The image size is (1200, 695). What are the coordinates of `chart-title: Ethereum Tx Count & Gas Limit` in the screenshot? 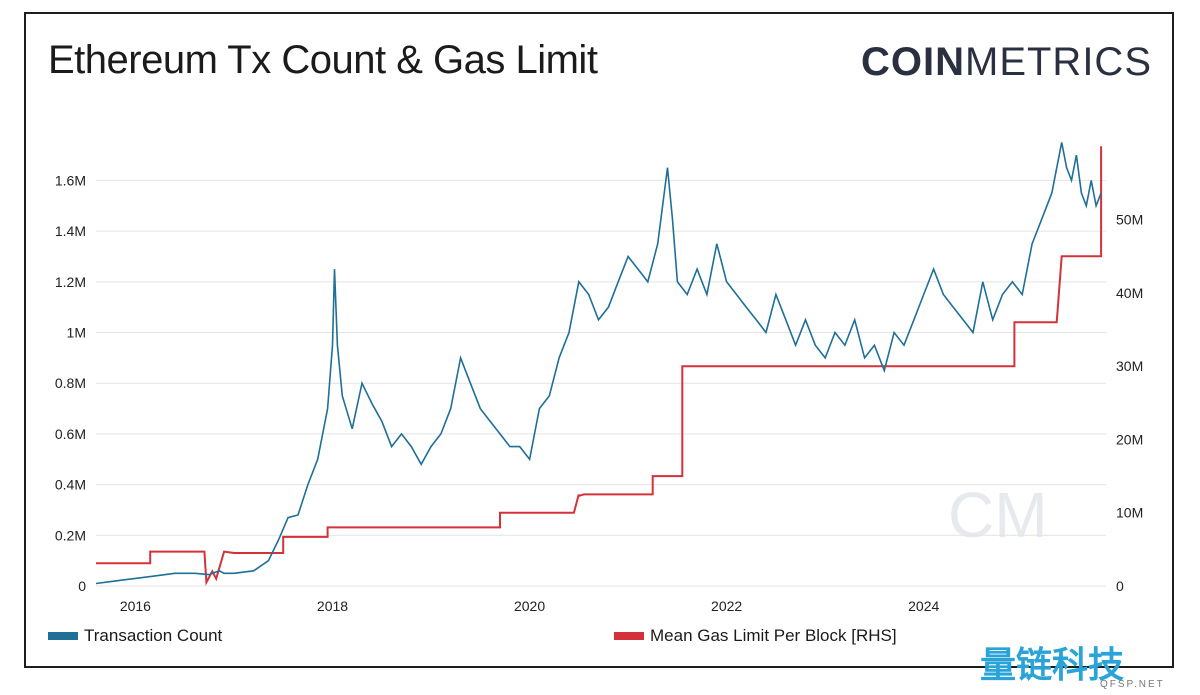 It's located at (323, 60).